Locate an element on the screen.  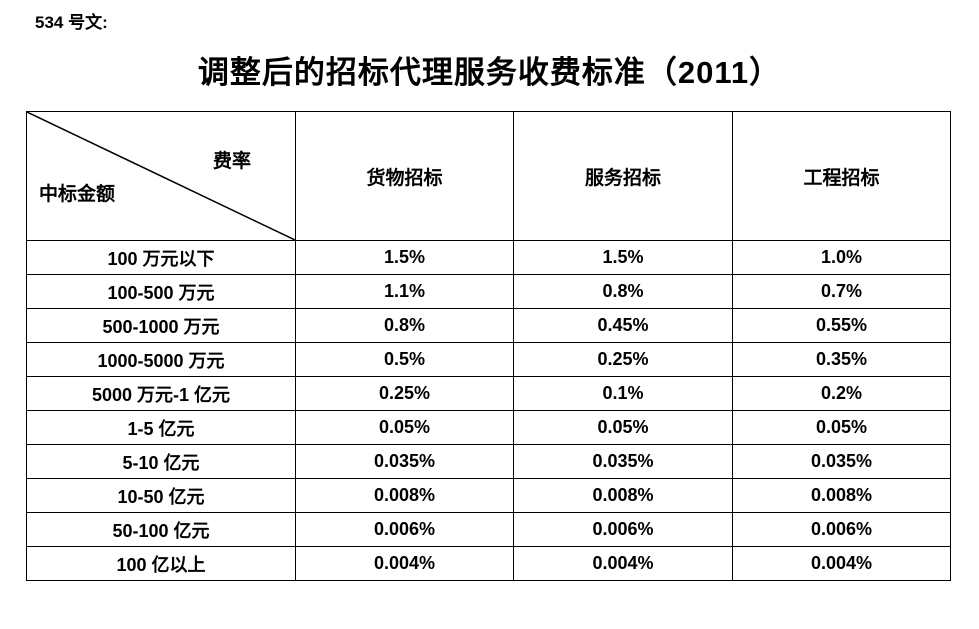
row-label: 5-10 亿元 is located at coordinates (161, 461).